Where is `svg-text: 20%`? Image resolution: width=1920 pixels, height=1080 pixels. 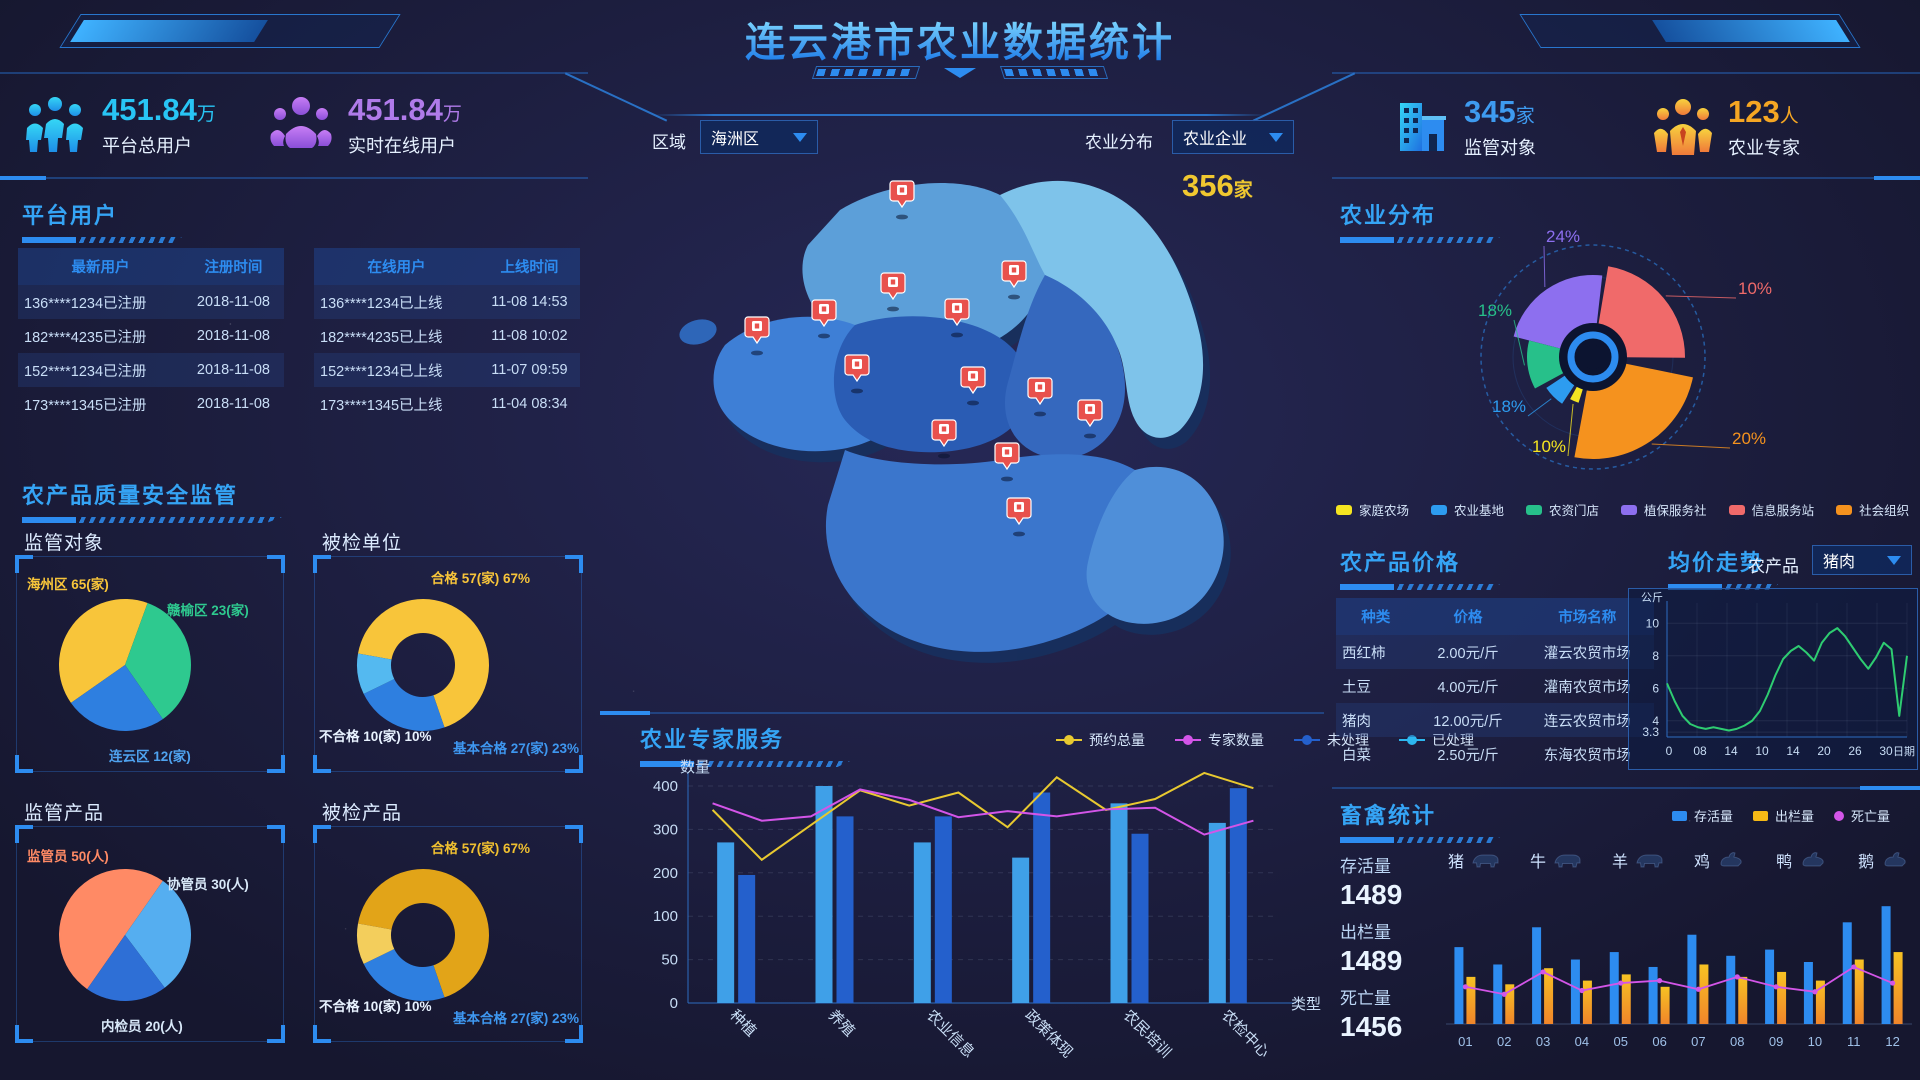 svg-text: 20% is located at coordinates (1749, 438).